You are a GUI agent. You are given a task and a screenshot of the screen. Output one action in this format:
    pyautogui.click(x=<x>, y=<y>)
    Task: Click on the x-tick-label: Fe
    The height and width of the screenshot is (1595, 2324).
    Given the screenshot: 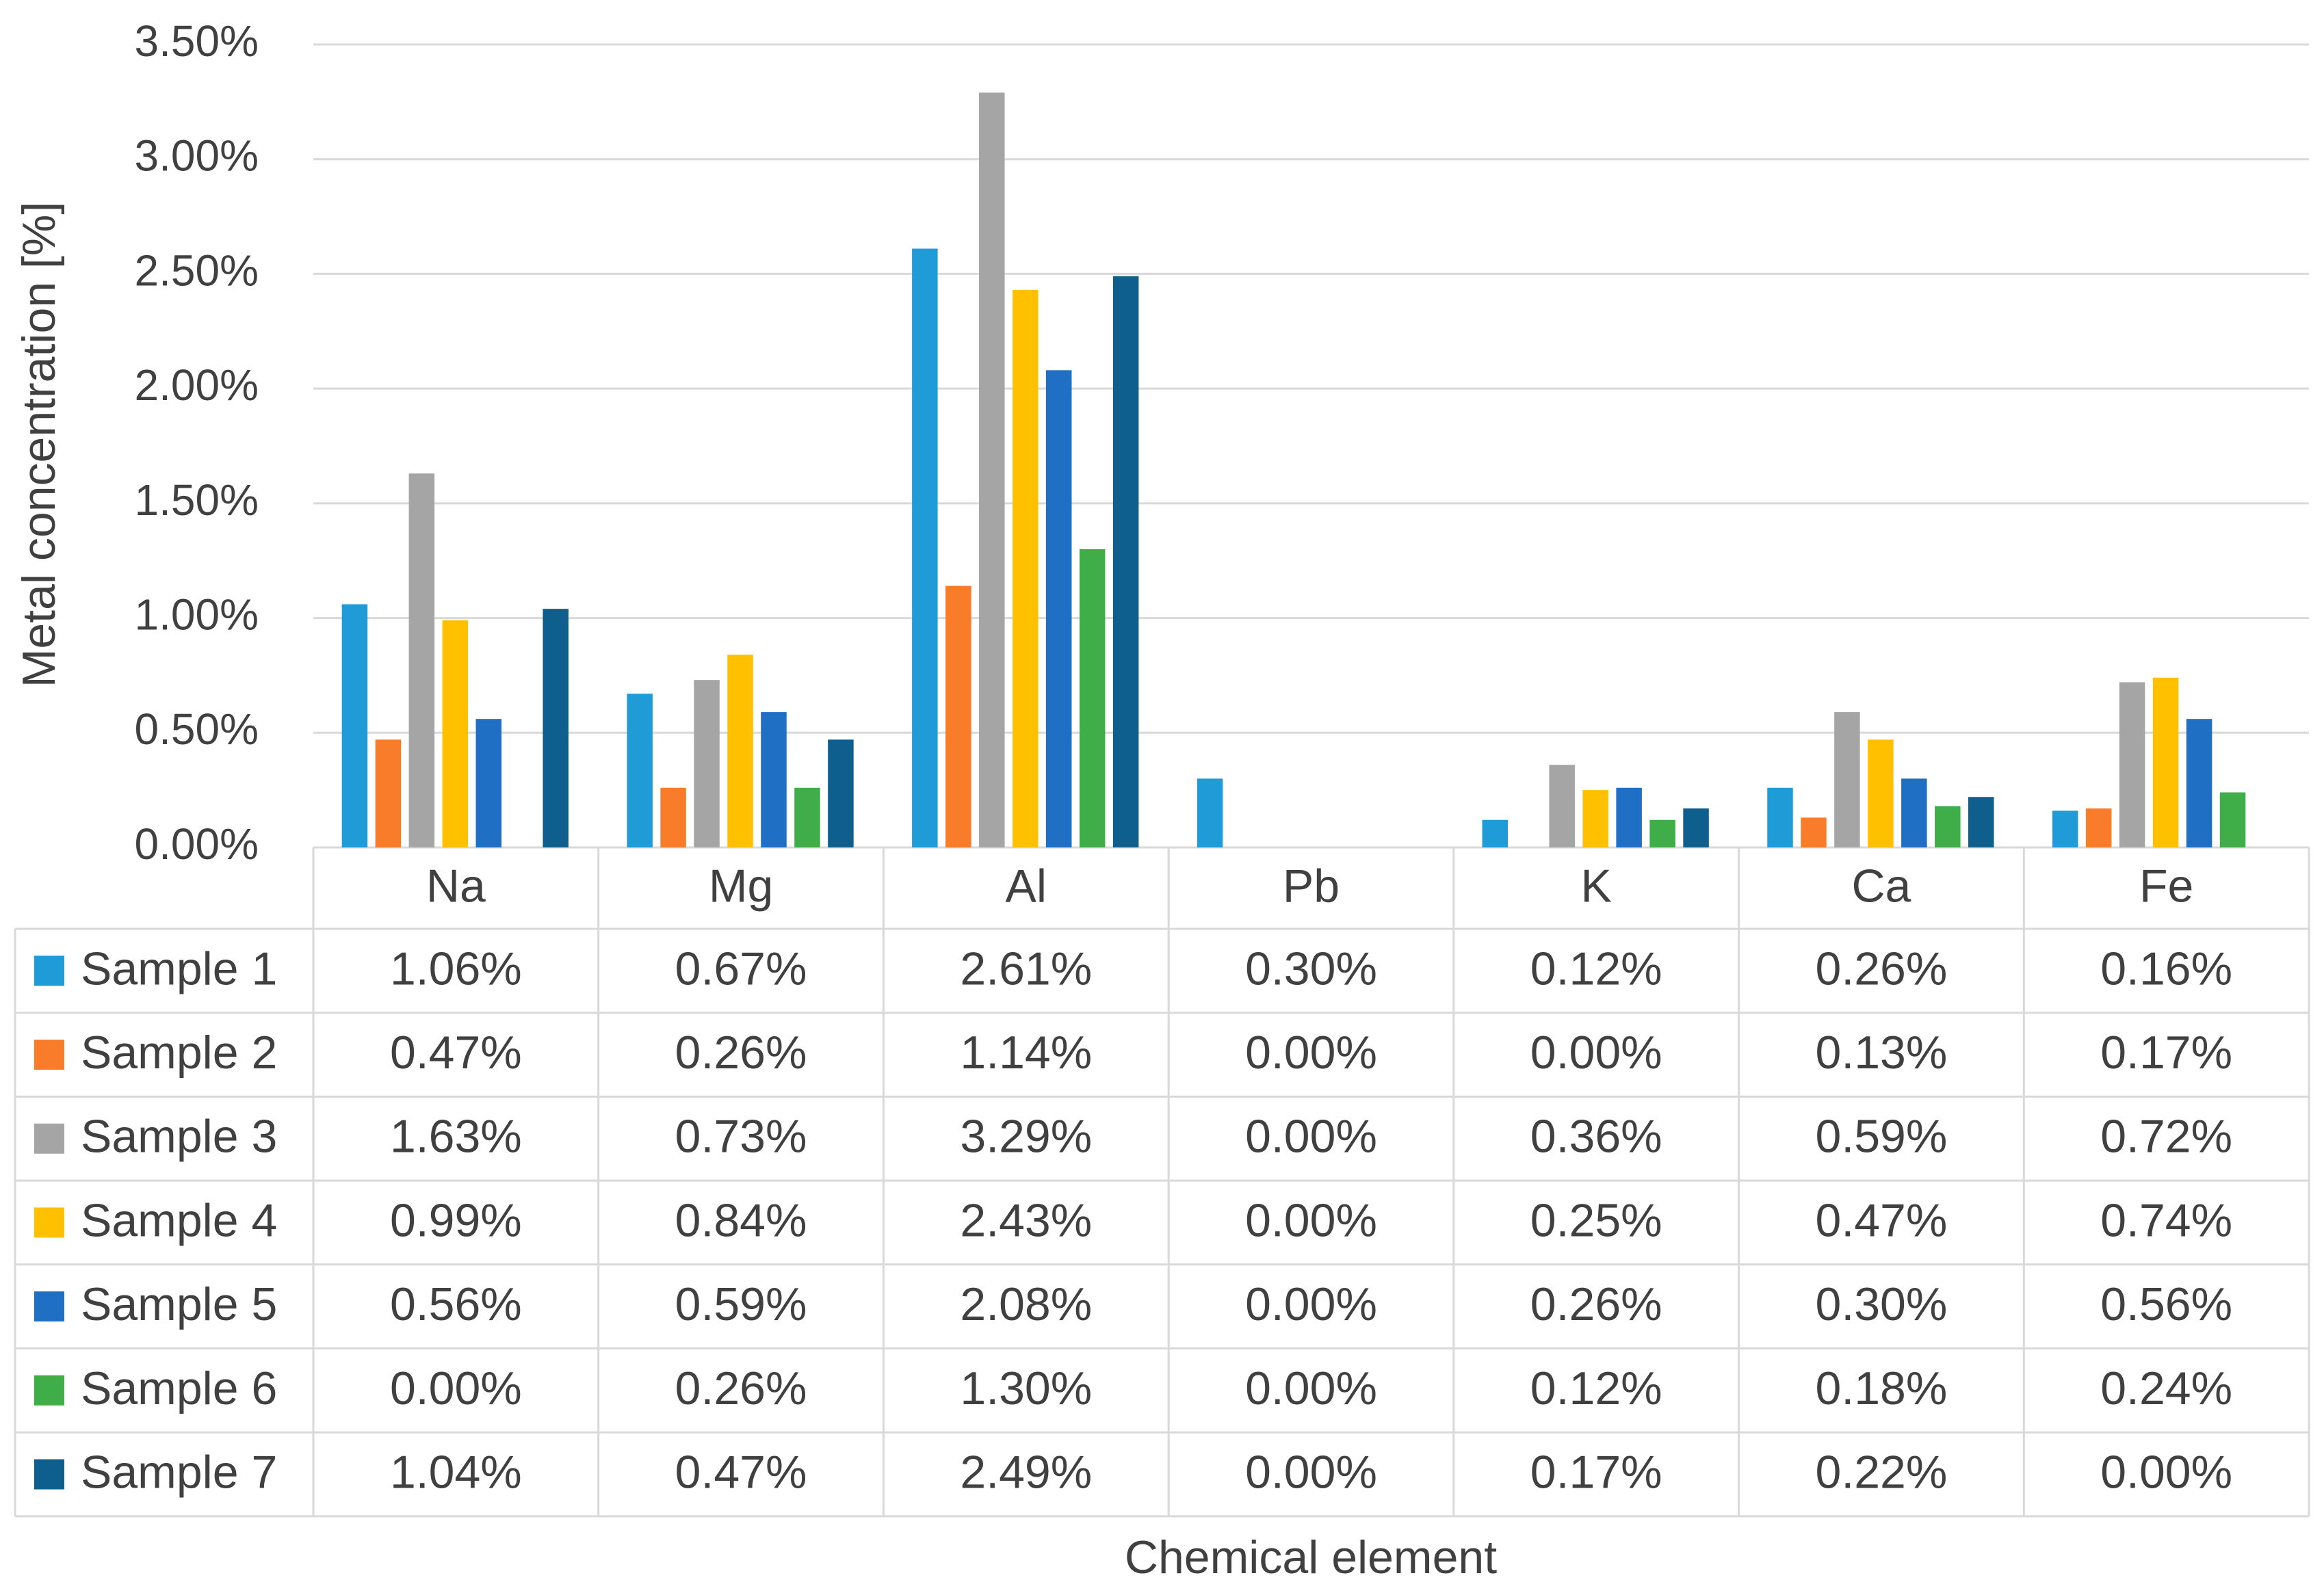 What is the action you would take?
    pyautogui.click(x=2166, y=886)
    